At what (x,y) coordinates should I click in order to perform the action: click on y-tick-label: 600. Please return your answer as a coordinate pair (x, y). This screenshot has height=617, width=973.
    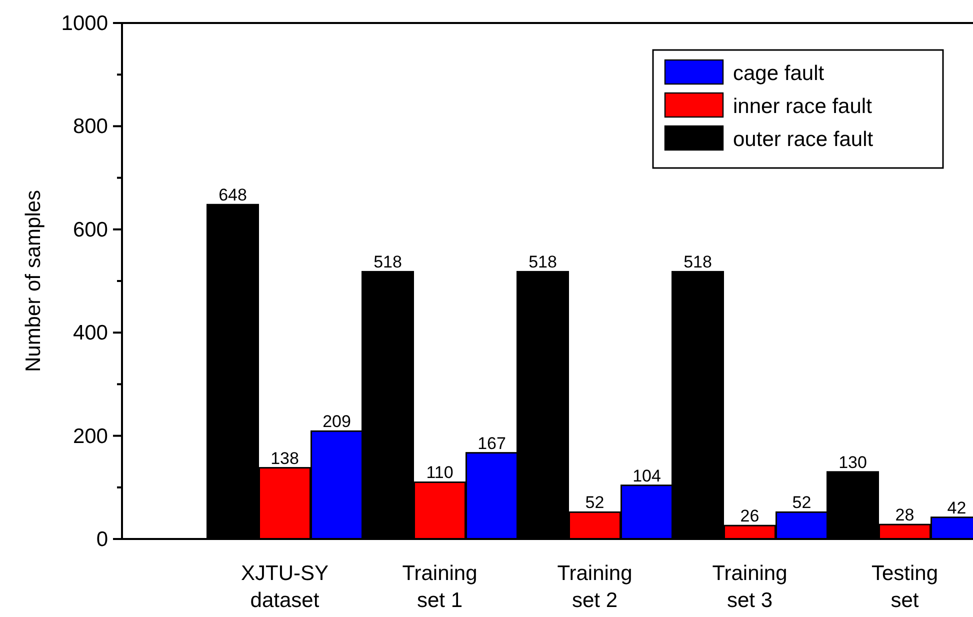
    Looking at the image, I should click on (90, 230).